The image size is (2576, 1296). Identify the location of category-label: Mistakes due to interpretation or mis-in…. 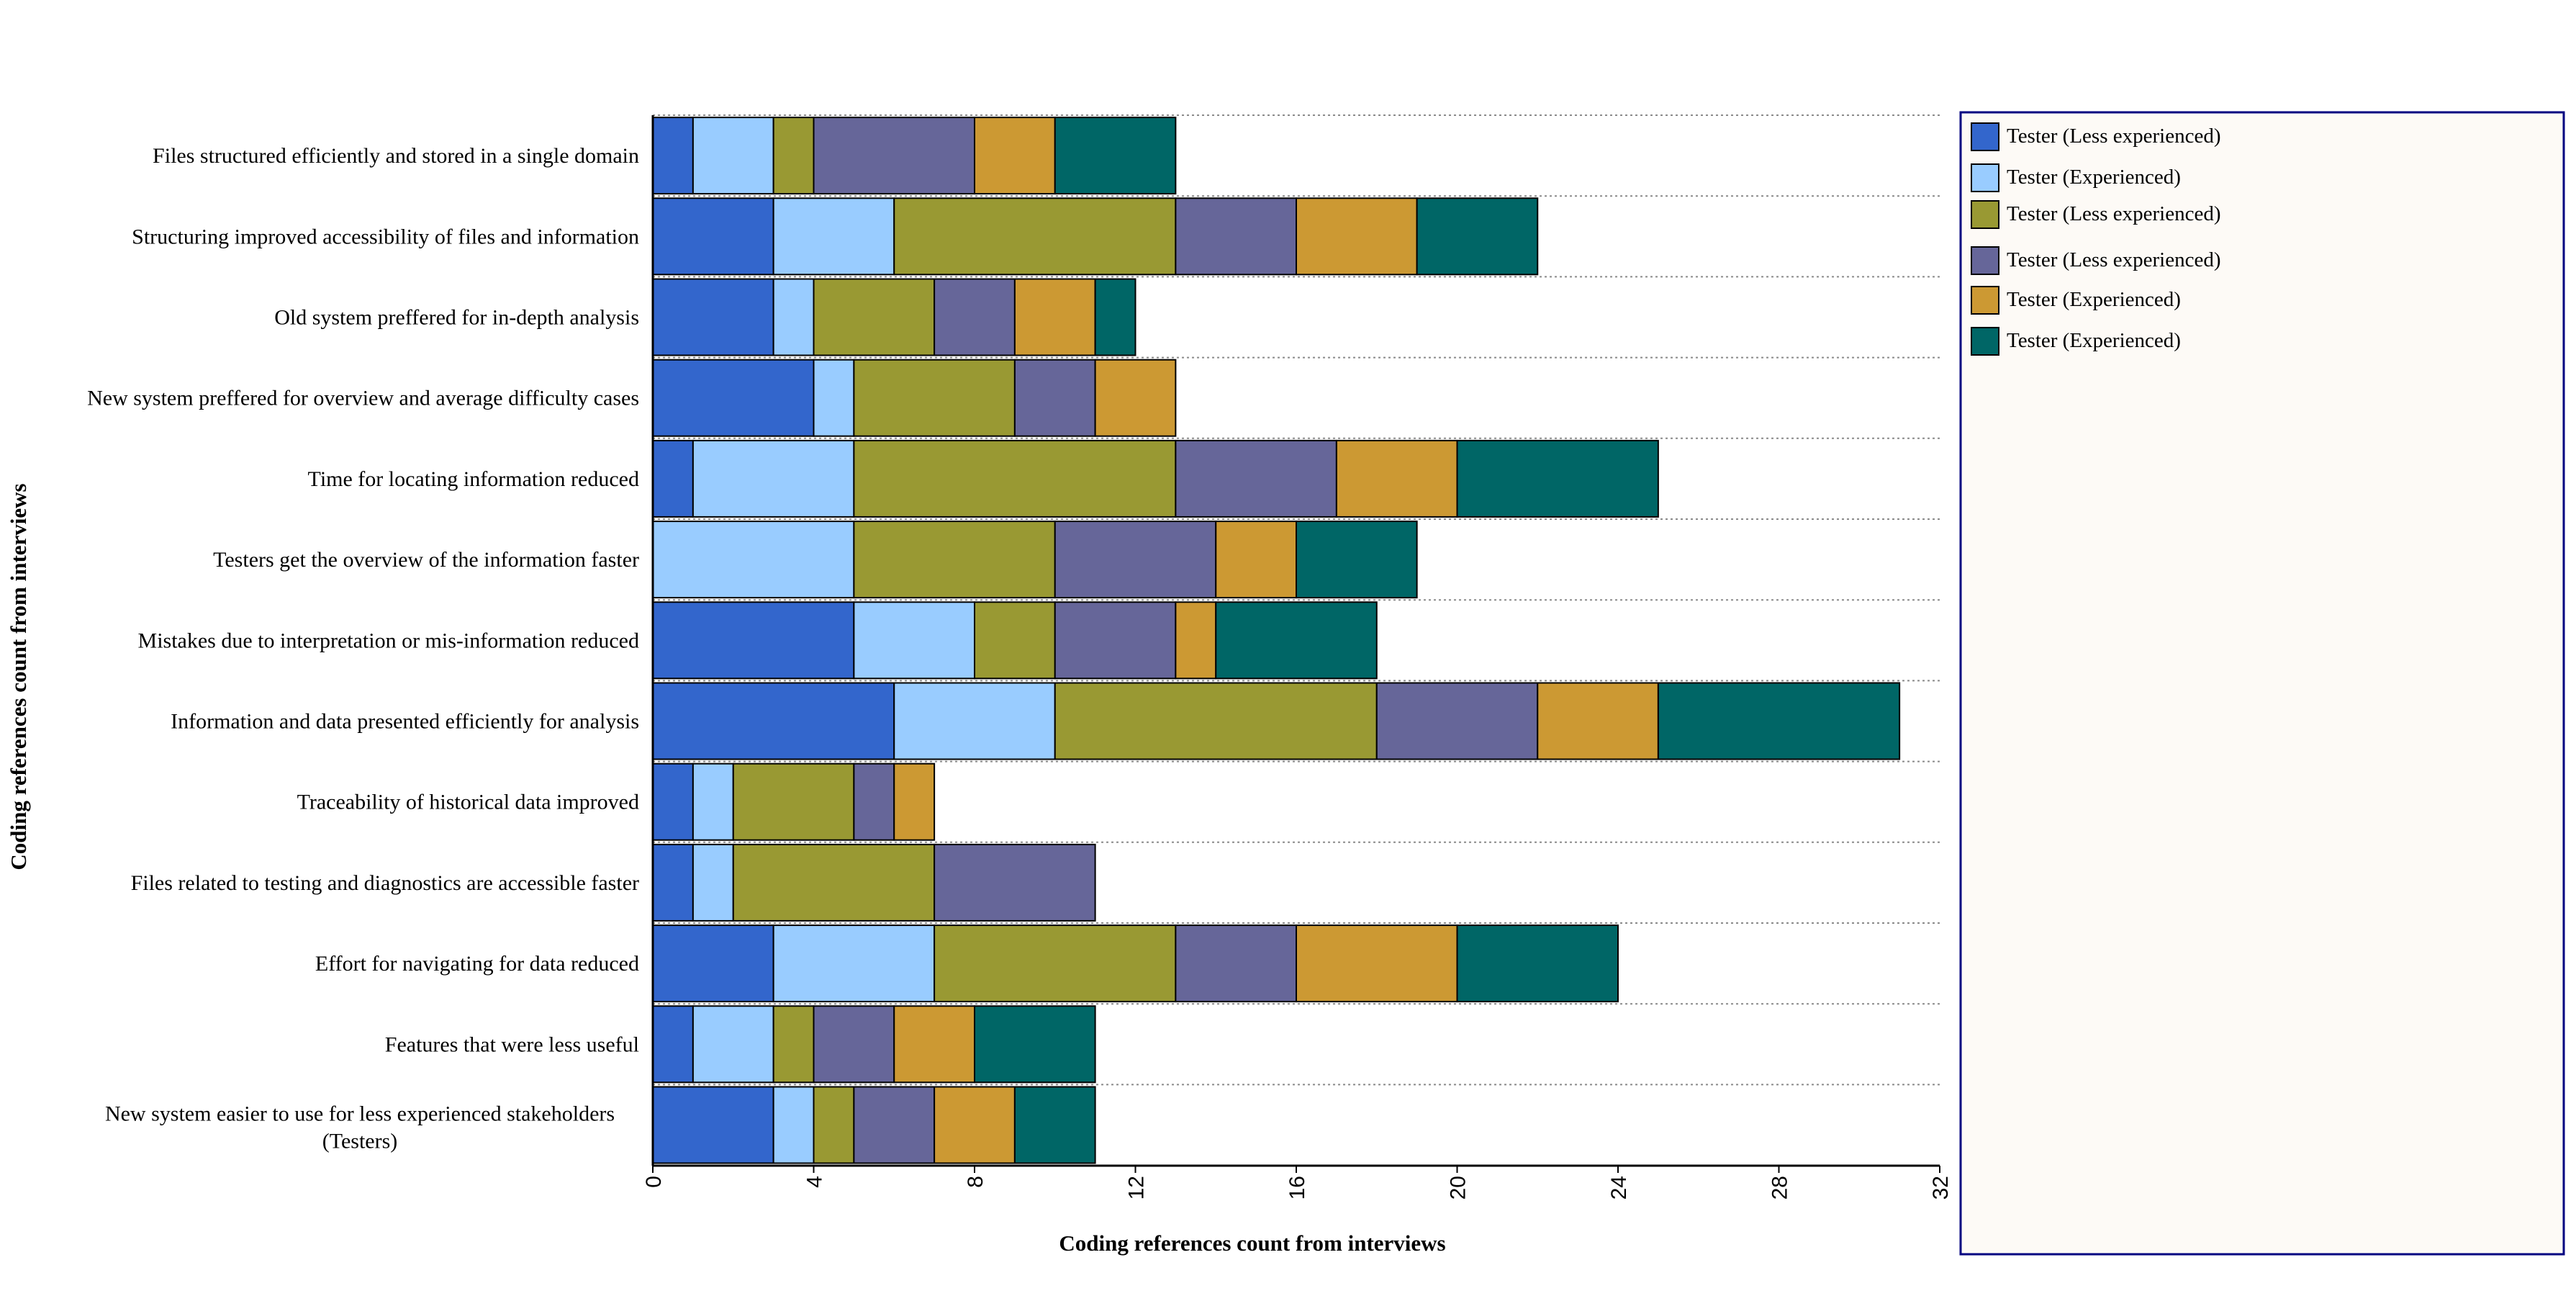
(388, 640).